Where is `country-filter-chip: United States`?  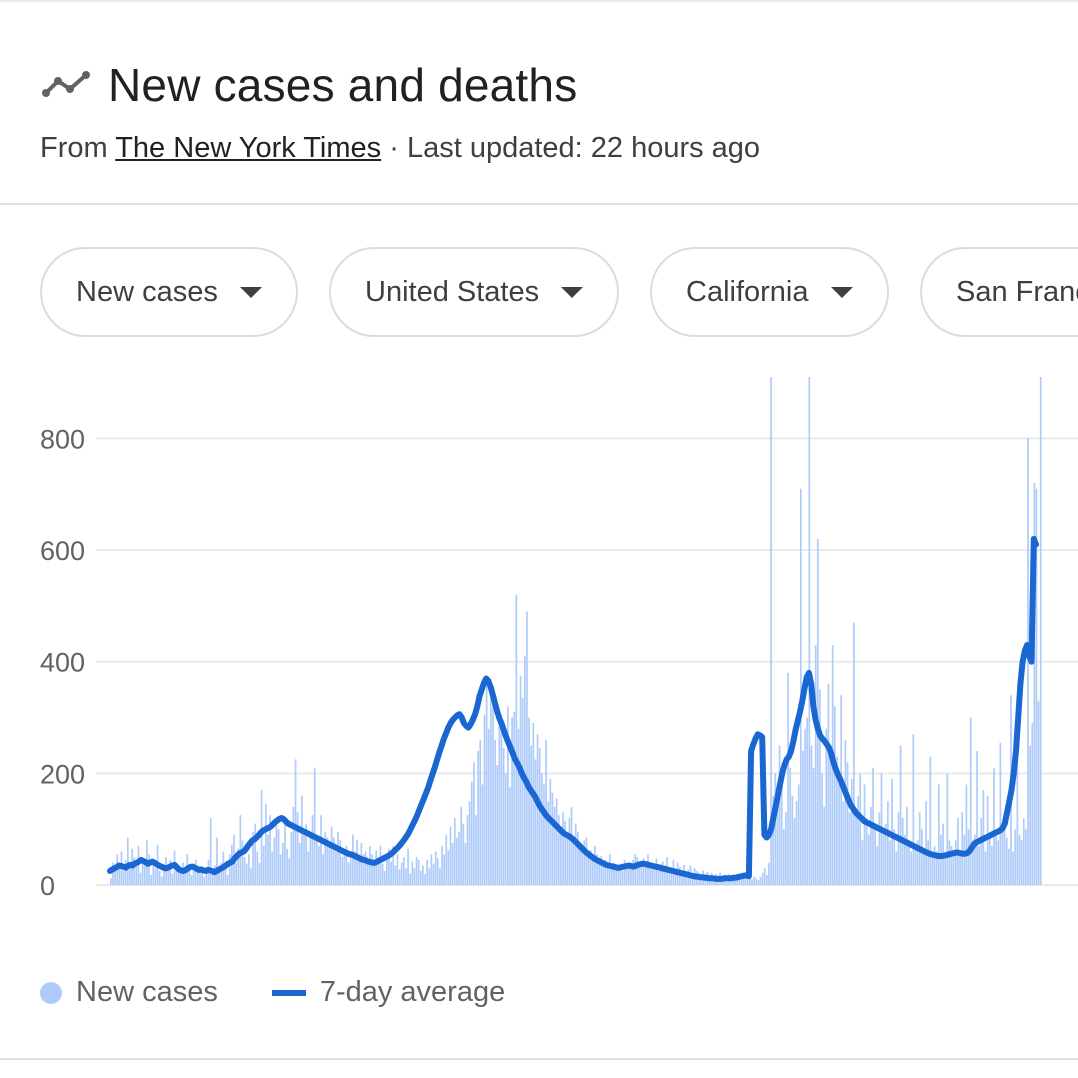
country-filter-chip: United States is located at coordinates (474, 292).